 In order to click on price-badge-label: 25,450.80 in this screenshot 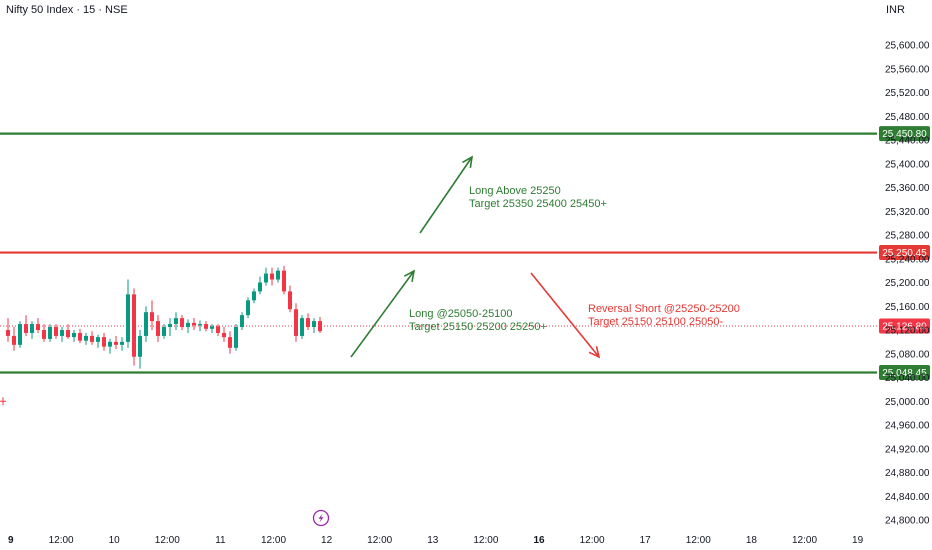, I will do `click(904, 134)`.